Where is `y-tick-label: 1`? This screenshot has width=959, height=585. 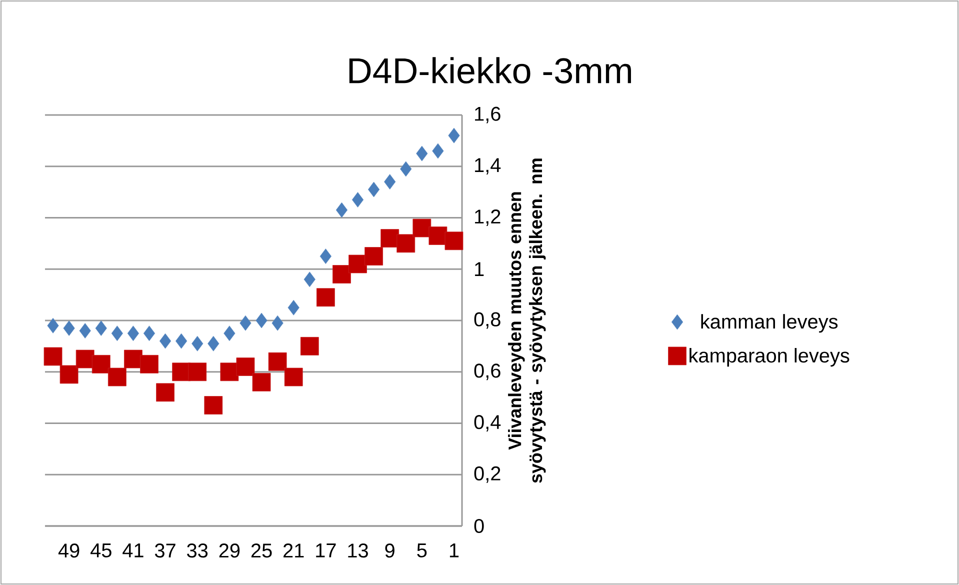 y-tick-label: 1 is located at coordinates (479, 269).